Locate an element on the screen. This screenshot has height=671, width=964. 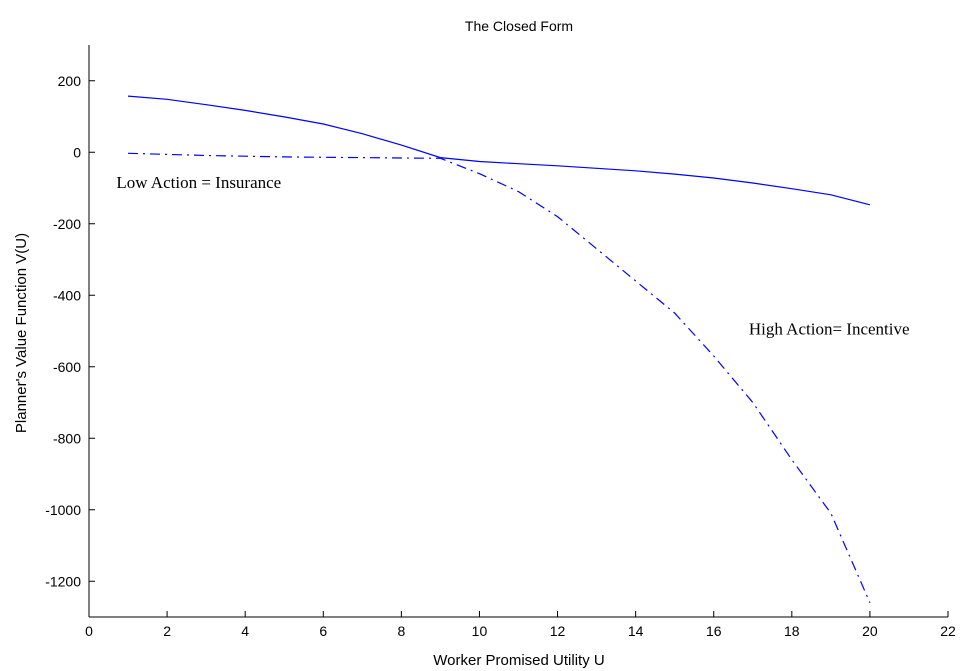
x-tick-label: 12 is located at coordinates (558, 631).